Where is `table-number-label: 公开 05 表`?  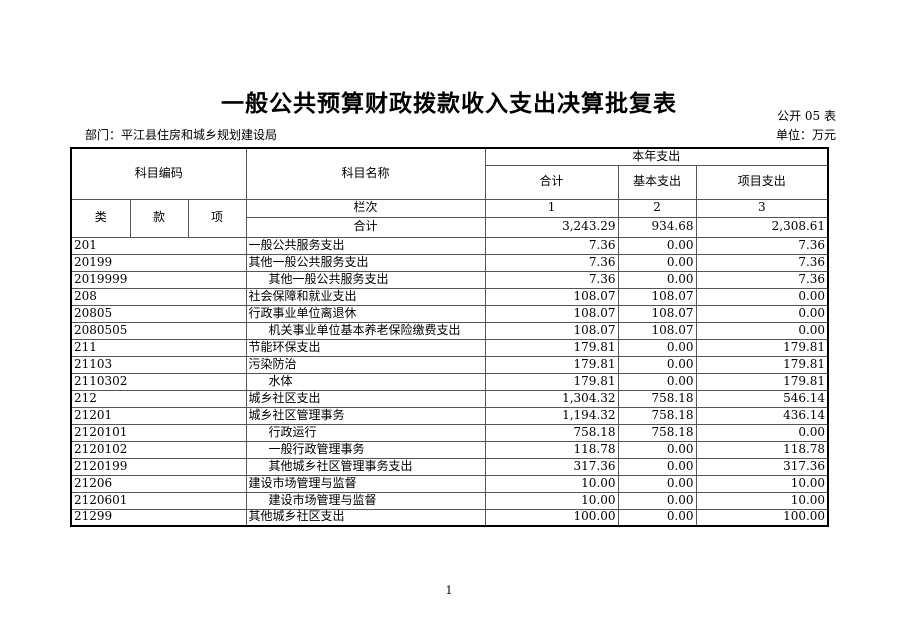
table-number-label: 公开 05 表 is located at coordinates (806, 116).